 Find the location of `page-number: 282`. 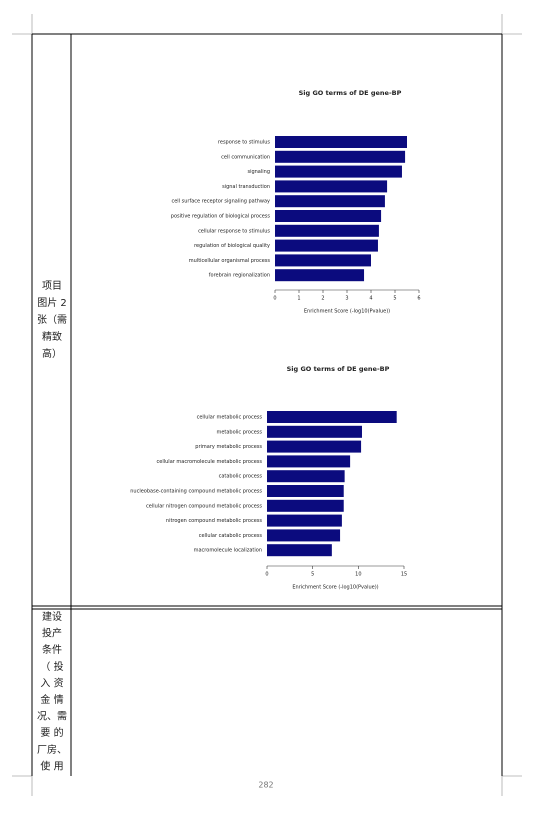

page-number: 282 is located at coordinates (265, 785).